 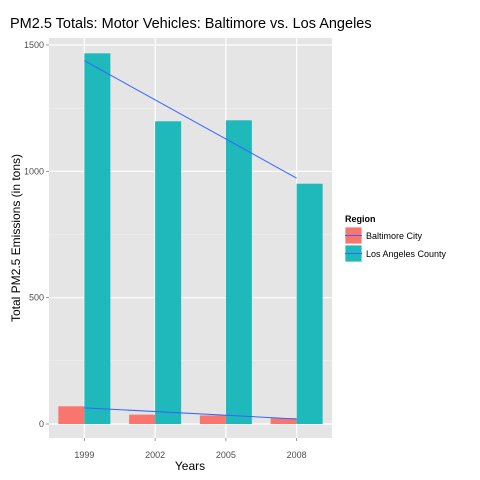 What do you see at coordinates (297, 455) in the screenshot?
I see `x-tick-label: 2008` at bounding box center [297, 455].